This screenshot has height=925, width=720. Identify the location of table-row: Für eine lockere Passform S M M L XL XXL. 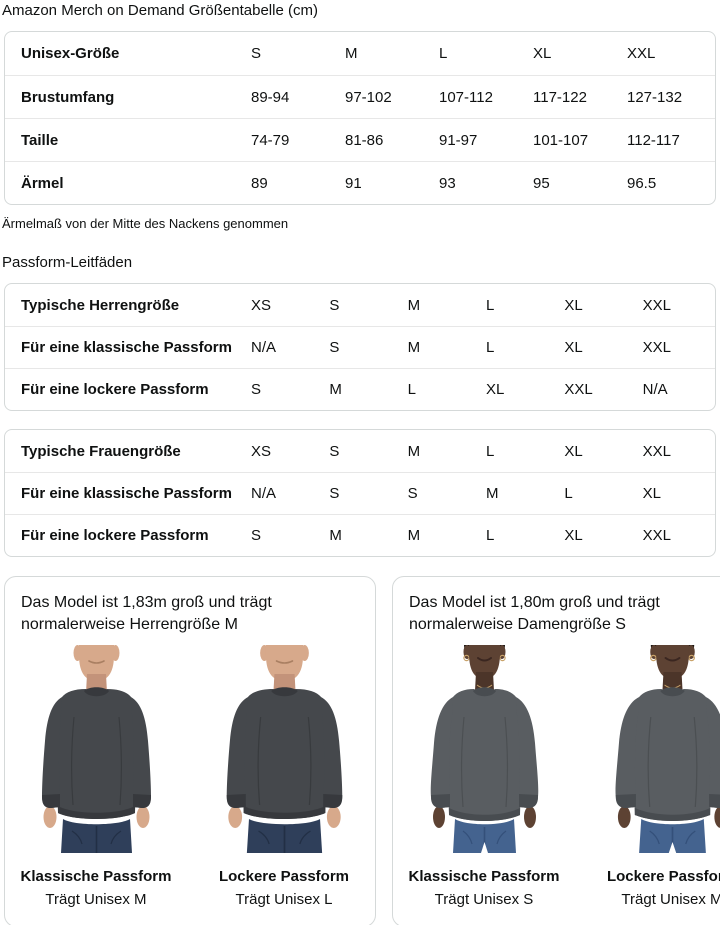
(360, 535).